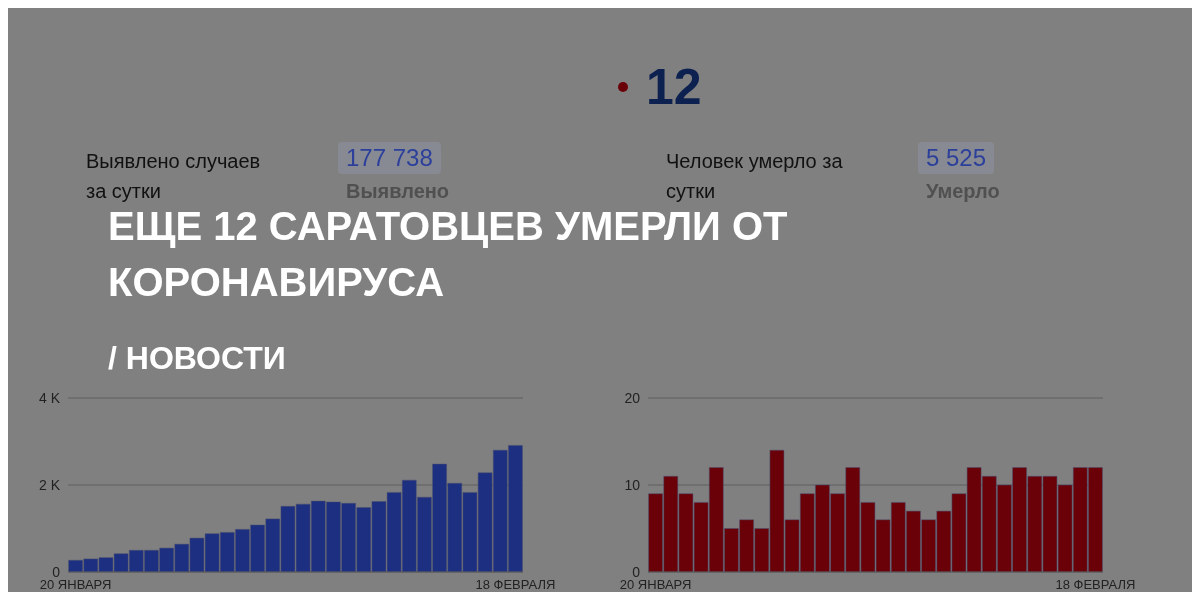  Describe the element at coordinates (754, 176) in the screenshot. I see `chart-subtitle: Человек умерло за сутки` at that location.